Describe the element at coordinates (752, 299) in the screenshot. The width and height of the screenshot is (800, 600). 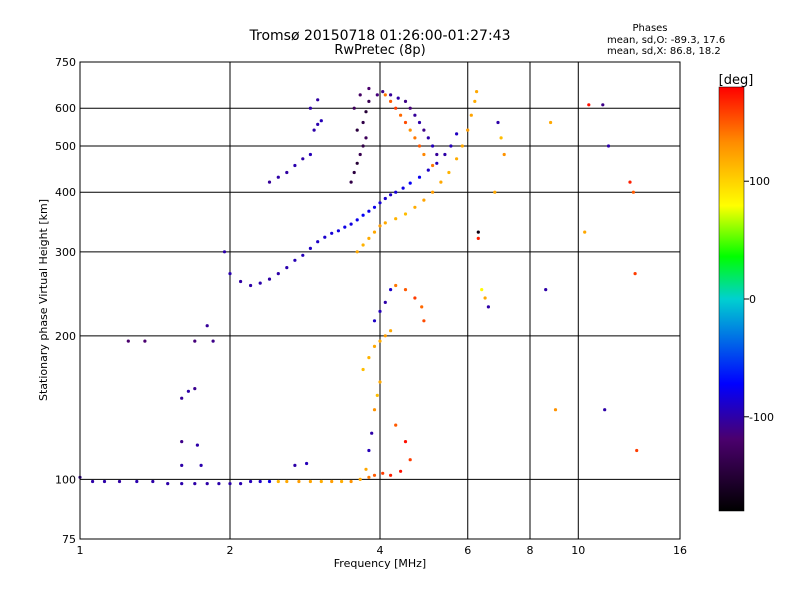
I see `colorbar-tick-label: 0` at that location.